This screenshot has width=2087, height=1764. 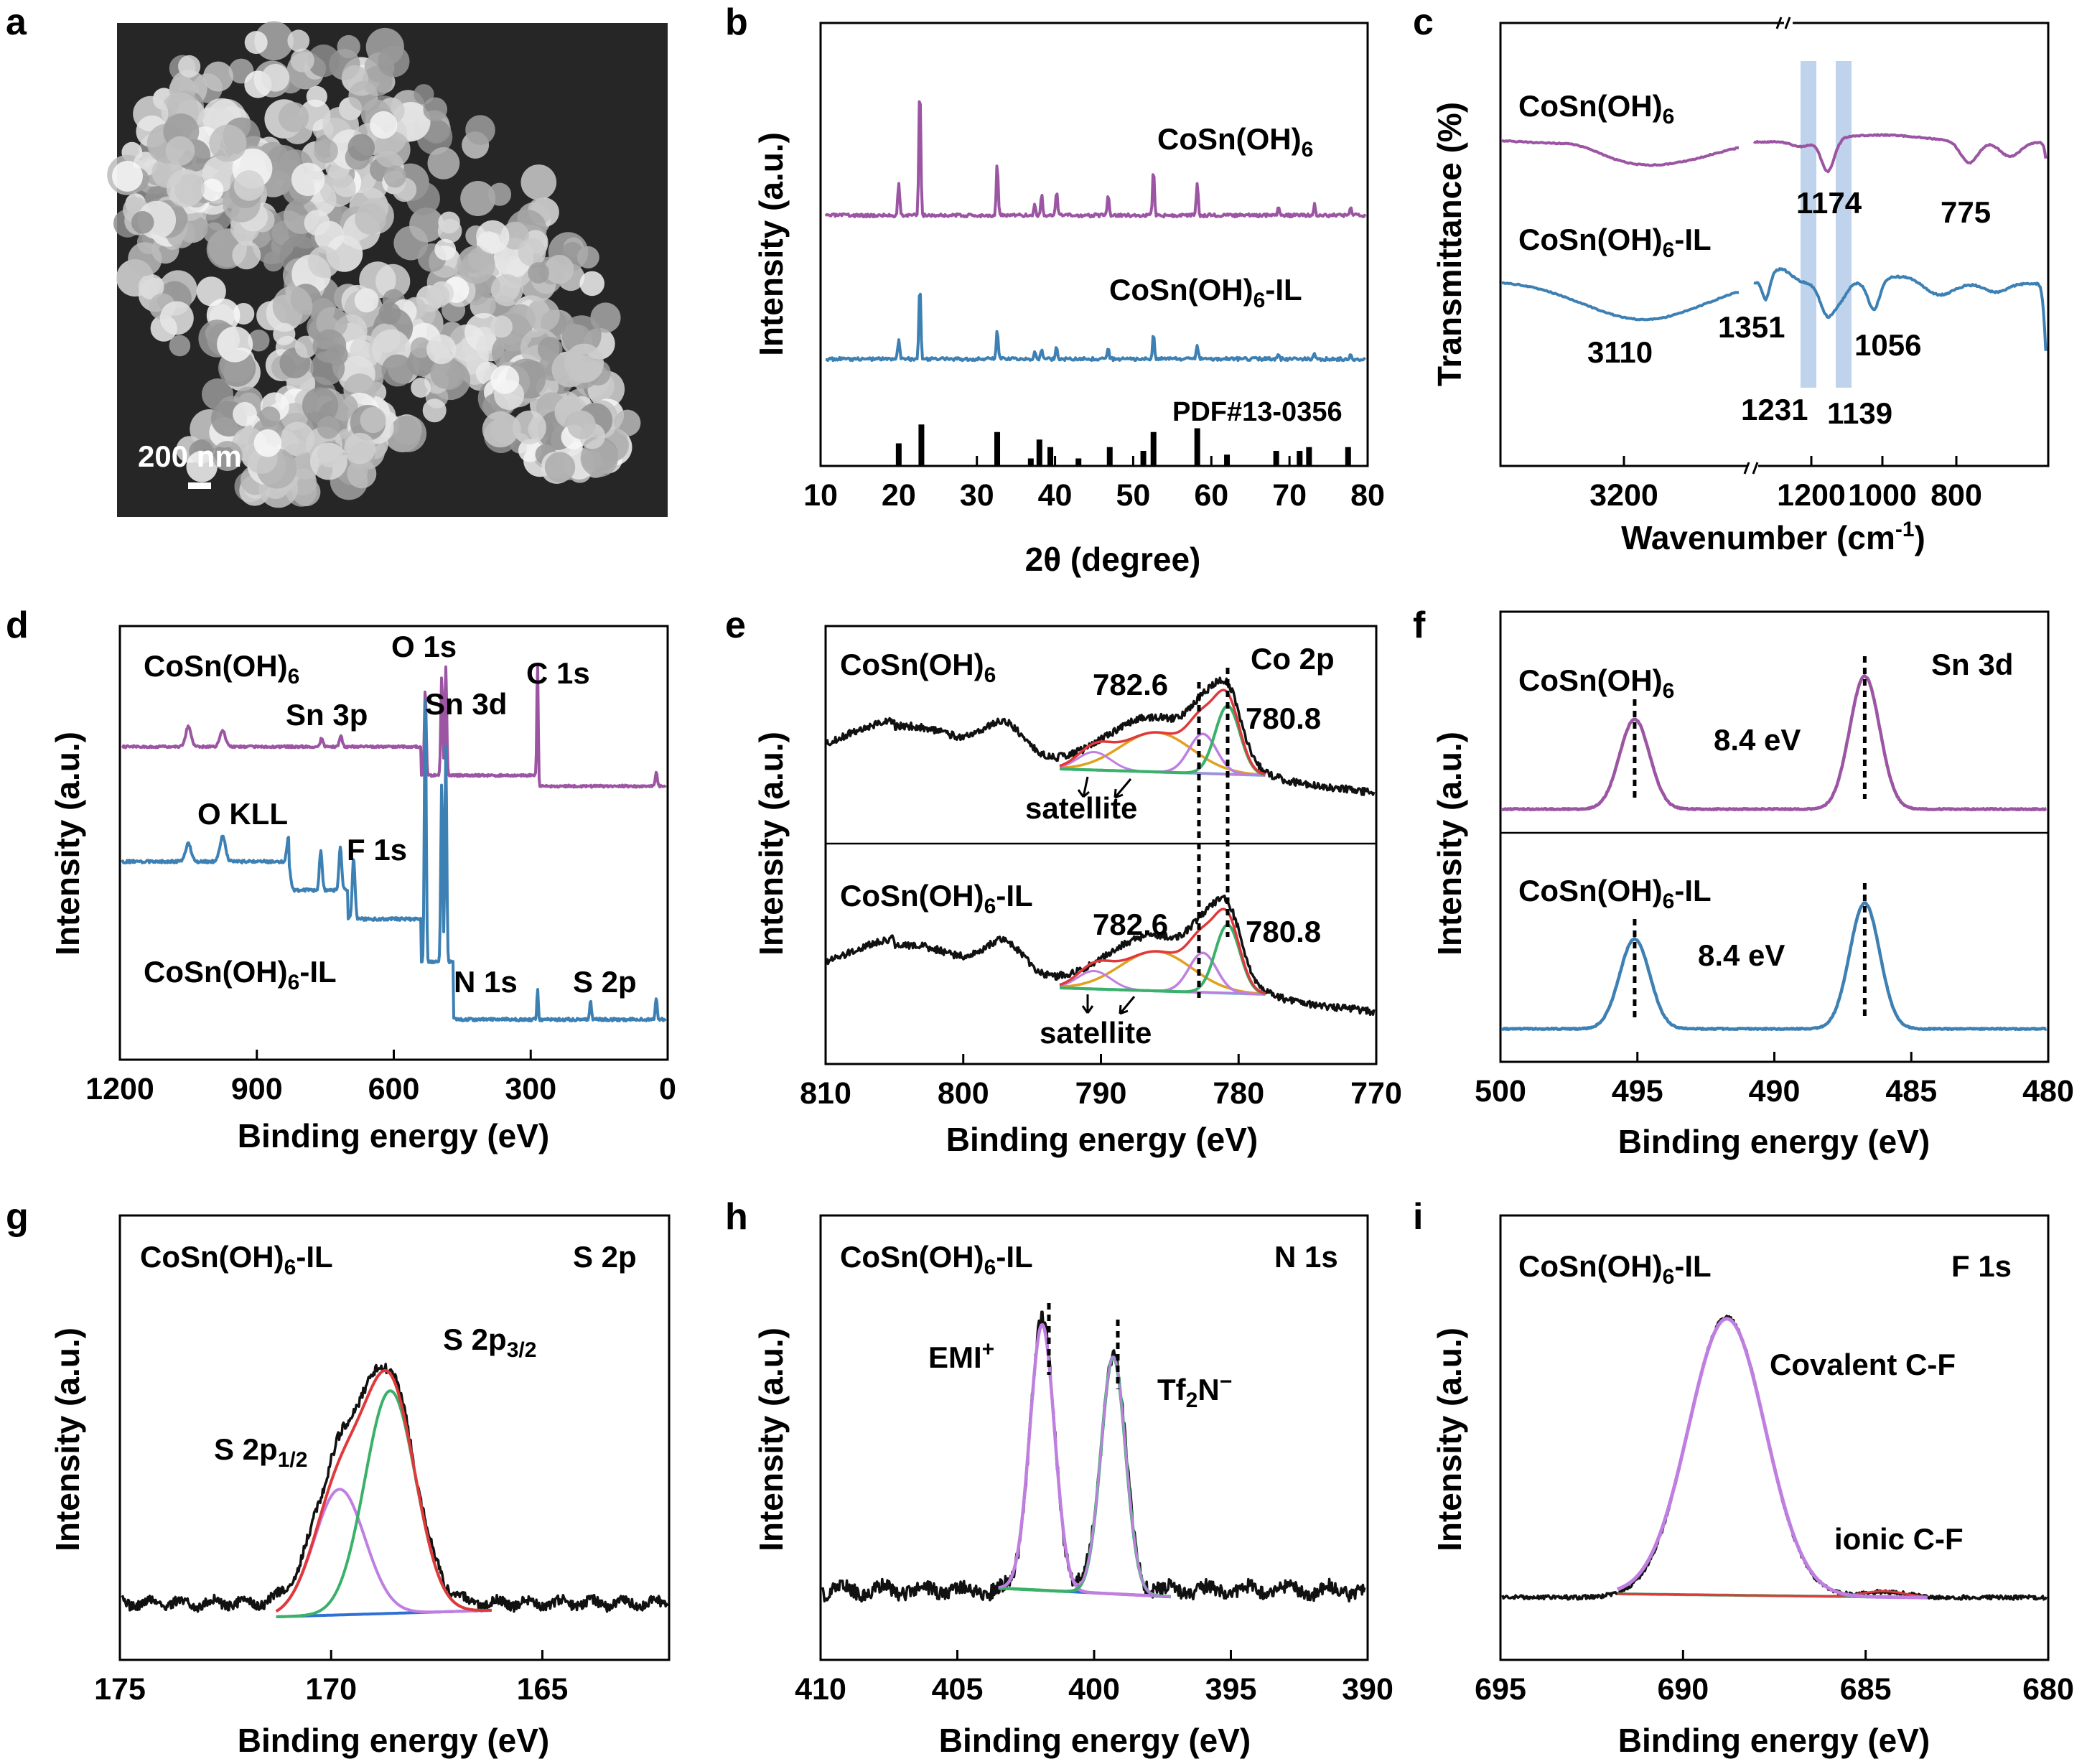 What do you see at coordinates (1774, 1740) in the screenshot?
I see `i-xlabel: Binding energy (eV)` at bounding box center [1774, 1740].